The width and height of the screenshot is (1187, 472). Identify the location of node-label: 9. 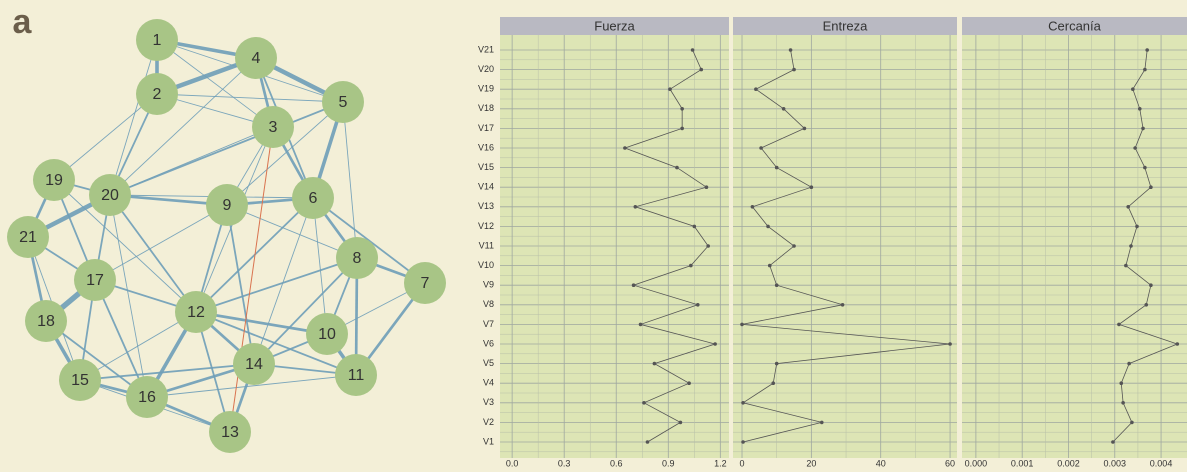
(227, 205).